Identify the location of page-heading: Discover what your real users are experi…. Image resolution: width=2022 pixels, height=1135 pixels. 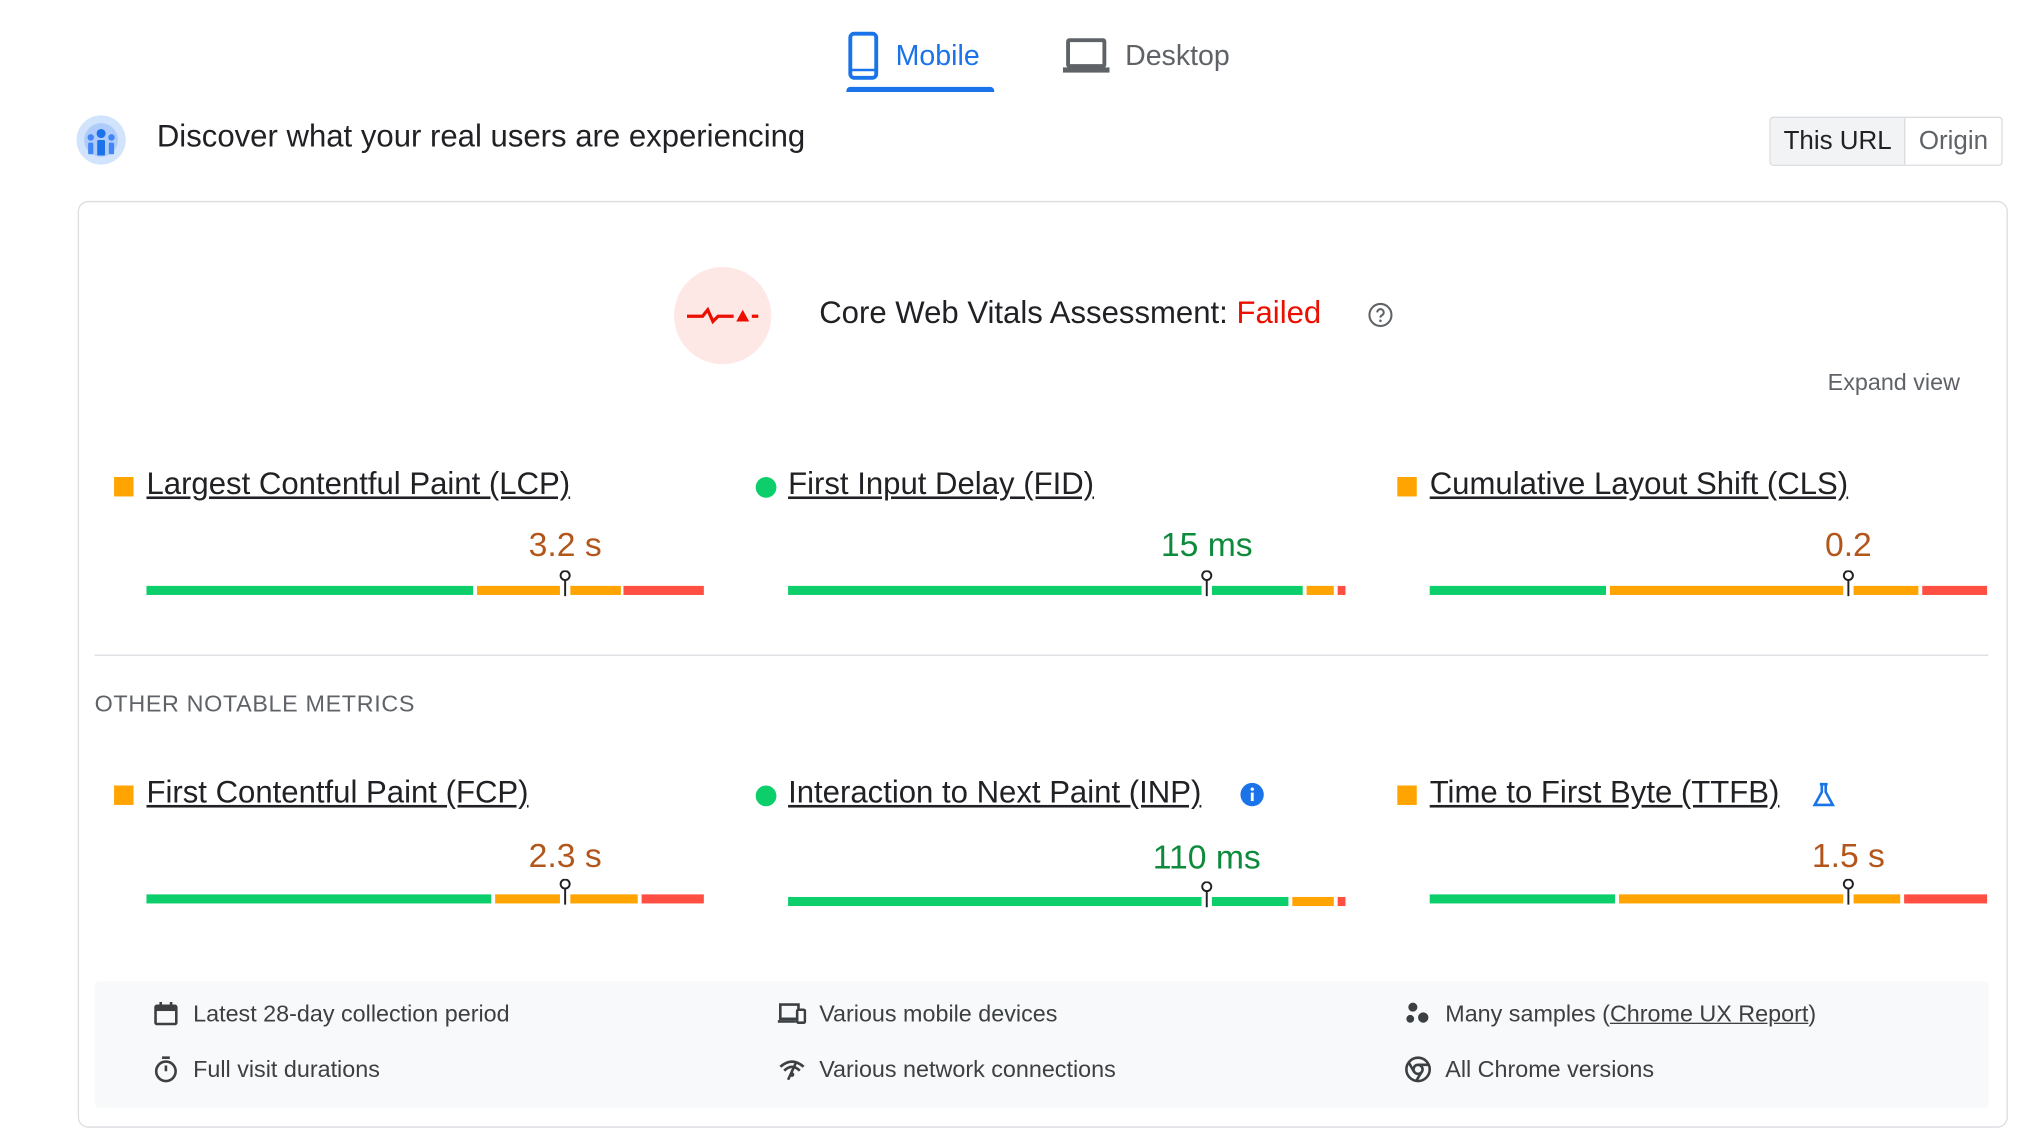
(481, 137).